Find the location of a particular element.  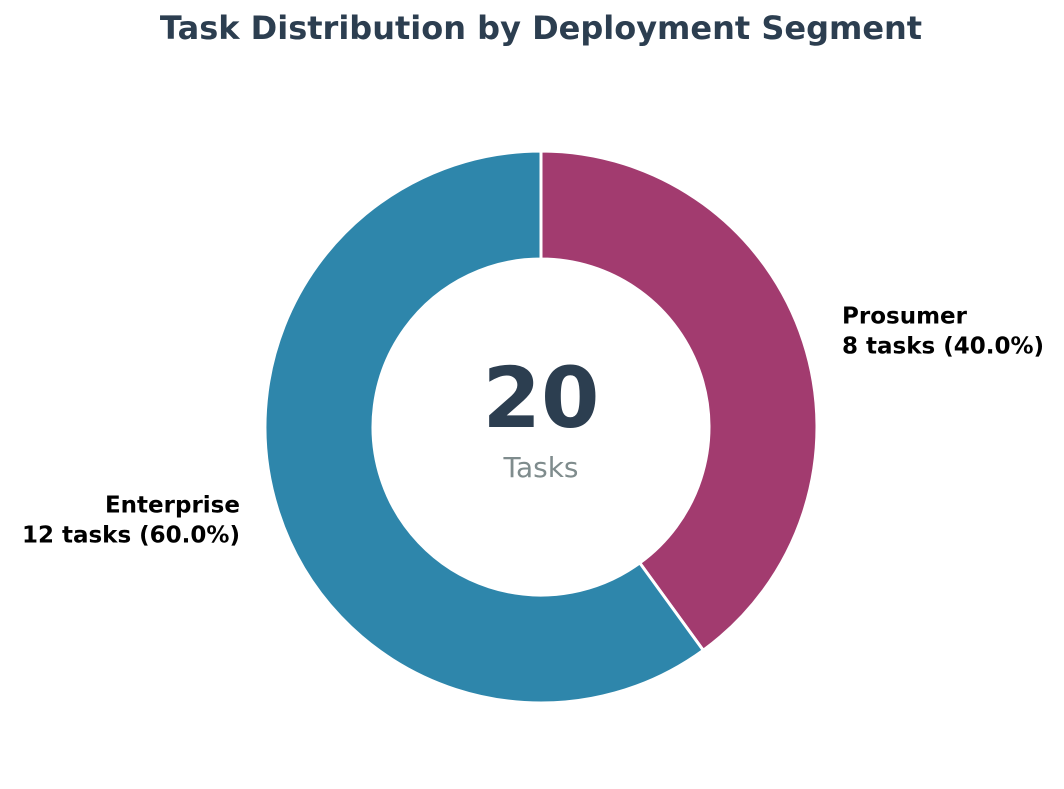

slice-label-value-prosumer: 8 tasks (40.0%) is located at coordinates (943, 346).